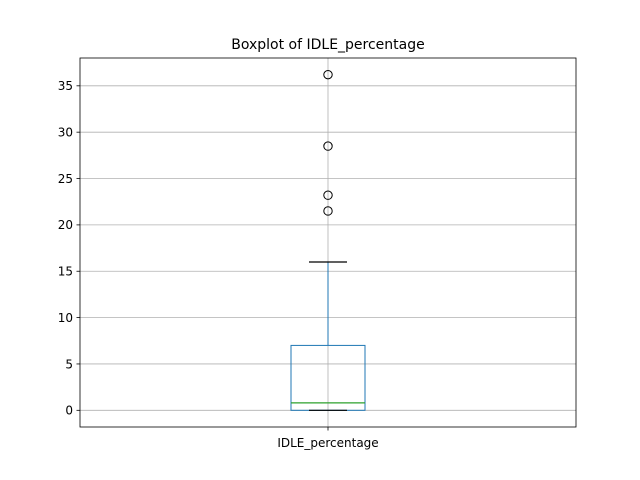  Describe the element at coordinates (65, 272) in the screenshot. I see `y-tick-label: 15` at that location.